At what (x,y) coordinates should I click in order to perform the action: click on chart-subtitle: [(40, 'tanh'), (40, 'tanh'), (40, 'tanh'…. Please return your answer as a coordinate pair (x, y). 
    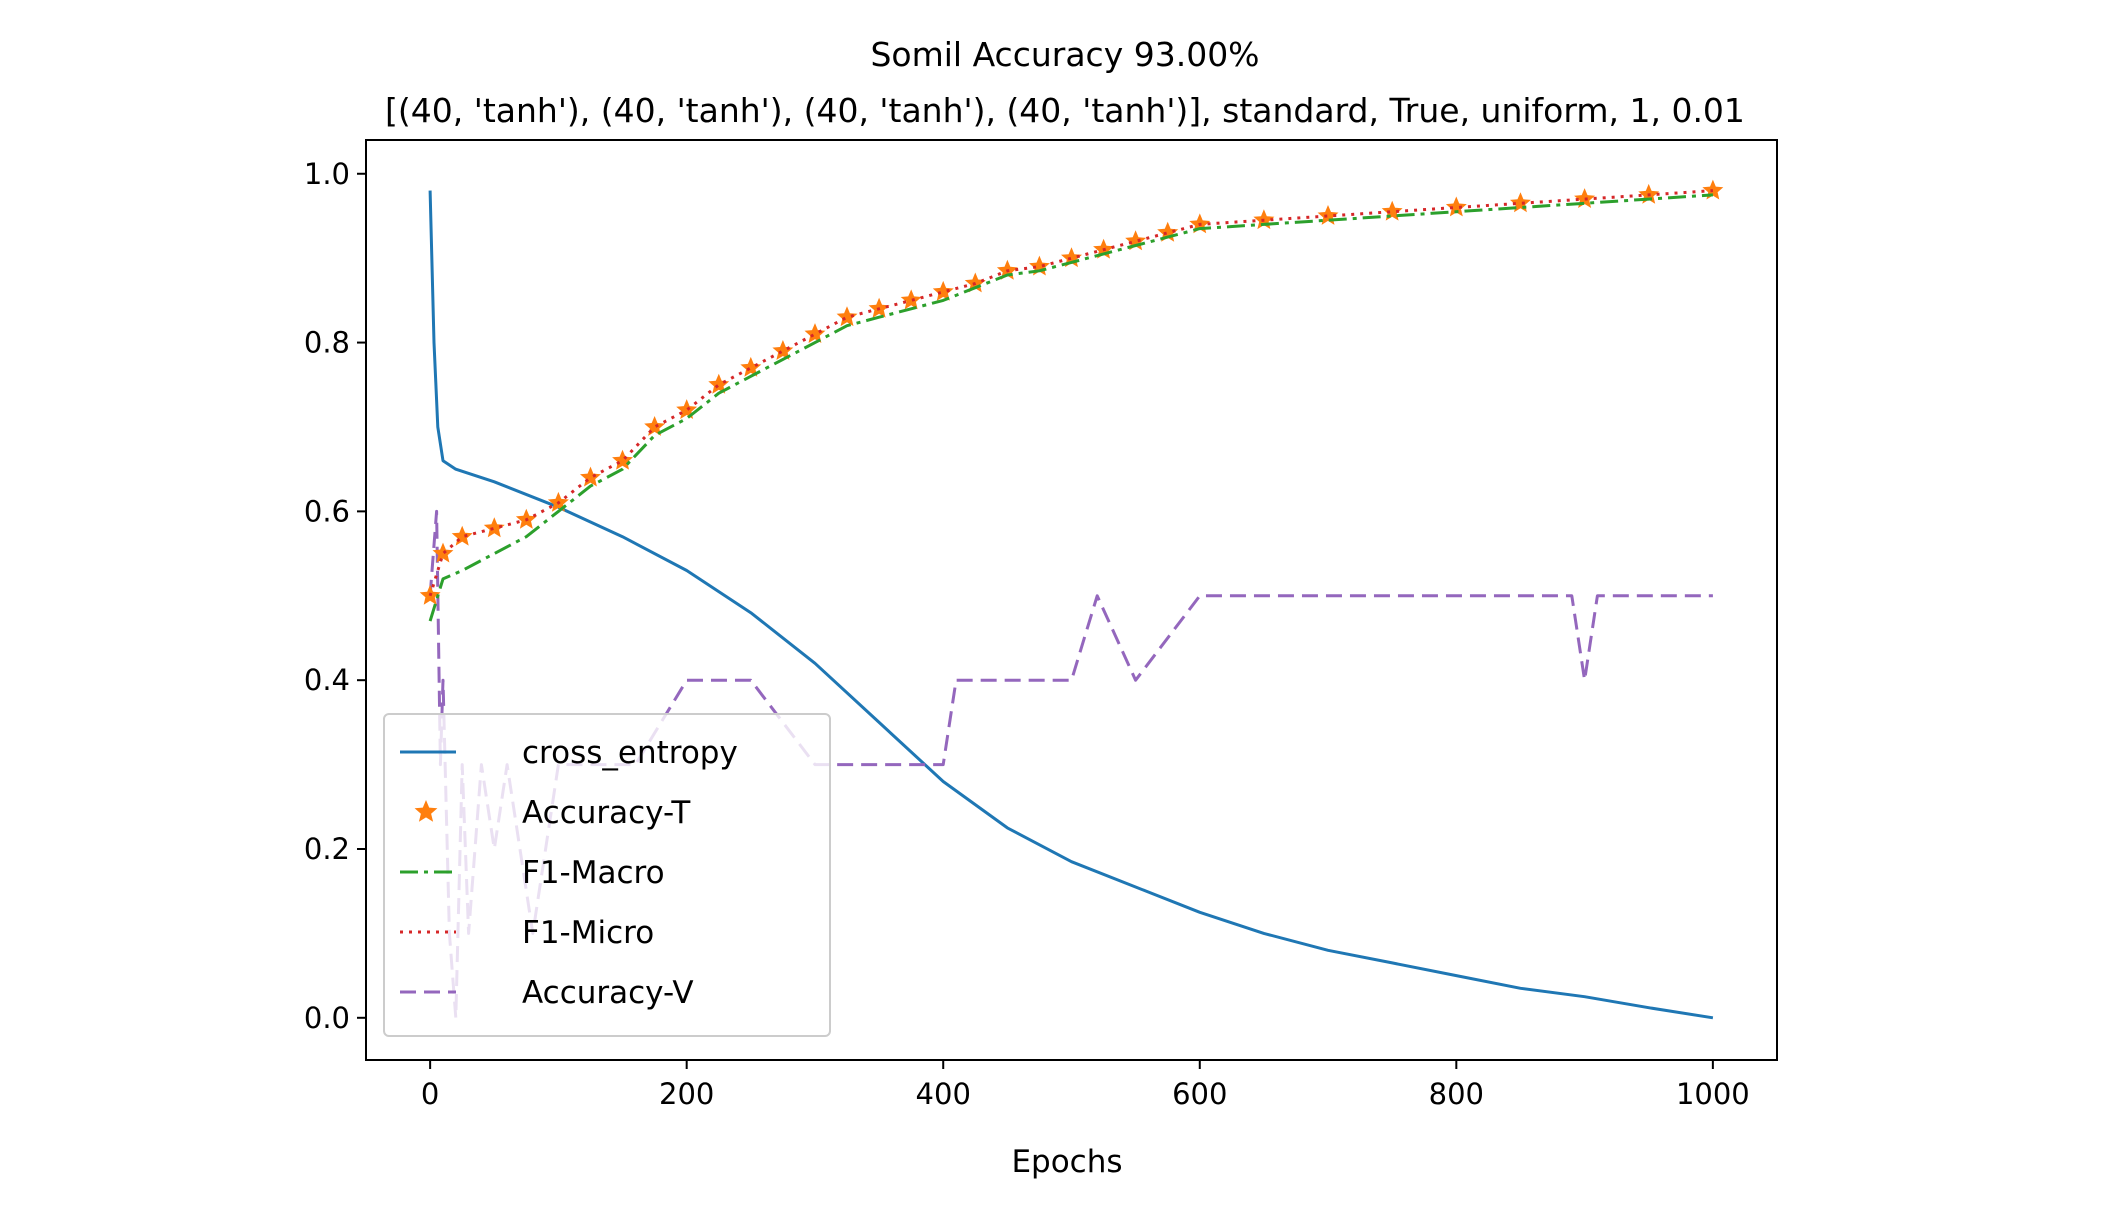
    Looking at the image, I should click on (1065, 110).